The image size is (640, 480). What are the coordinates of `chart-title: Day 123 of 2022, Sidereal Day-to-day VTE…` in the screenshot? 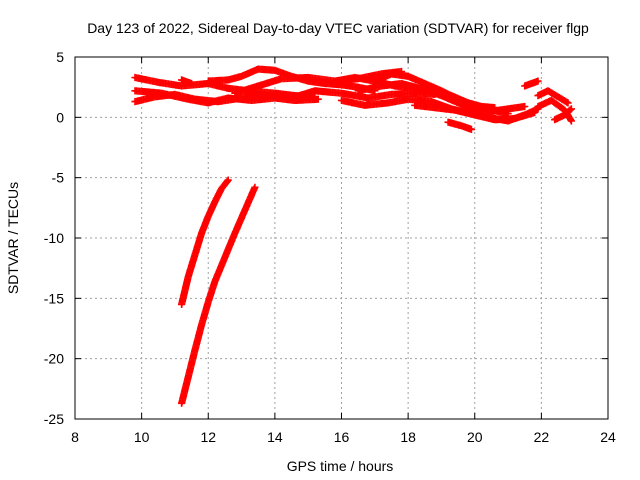 It's located at (338, 28).